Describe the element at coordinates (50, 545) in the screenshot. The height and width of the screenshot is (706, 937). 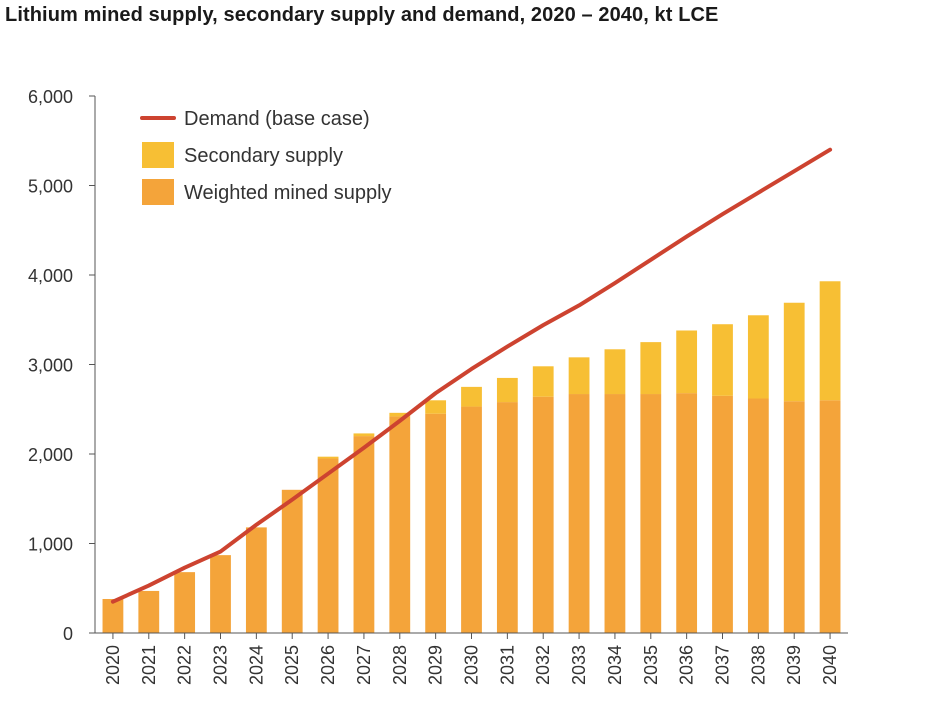
I see `y-tick-label: 1,000` at that location.